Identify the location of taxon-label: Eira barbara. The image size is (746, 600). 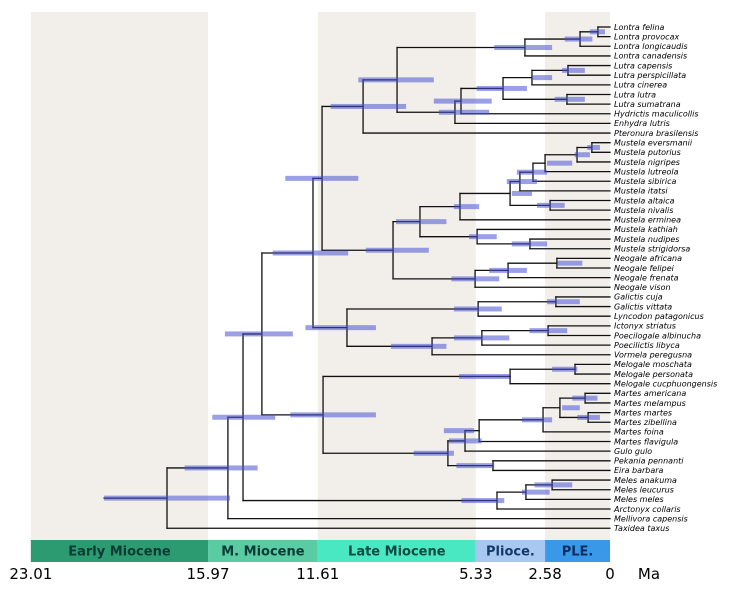
(639, 470).